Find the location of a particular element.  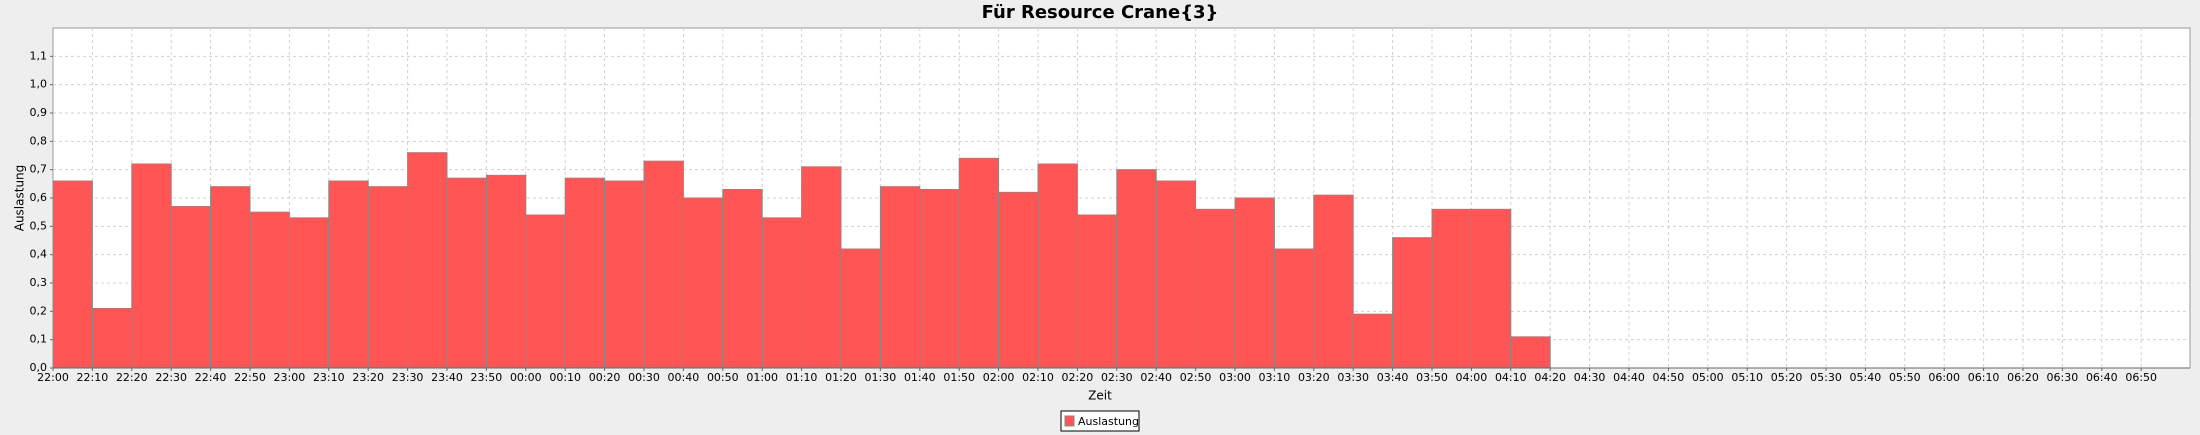

x-tick-label: 04:10 is located at coordinates (1511, 377).